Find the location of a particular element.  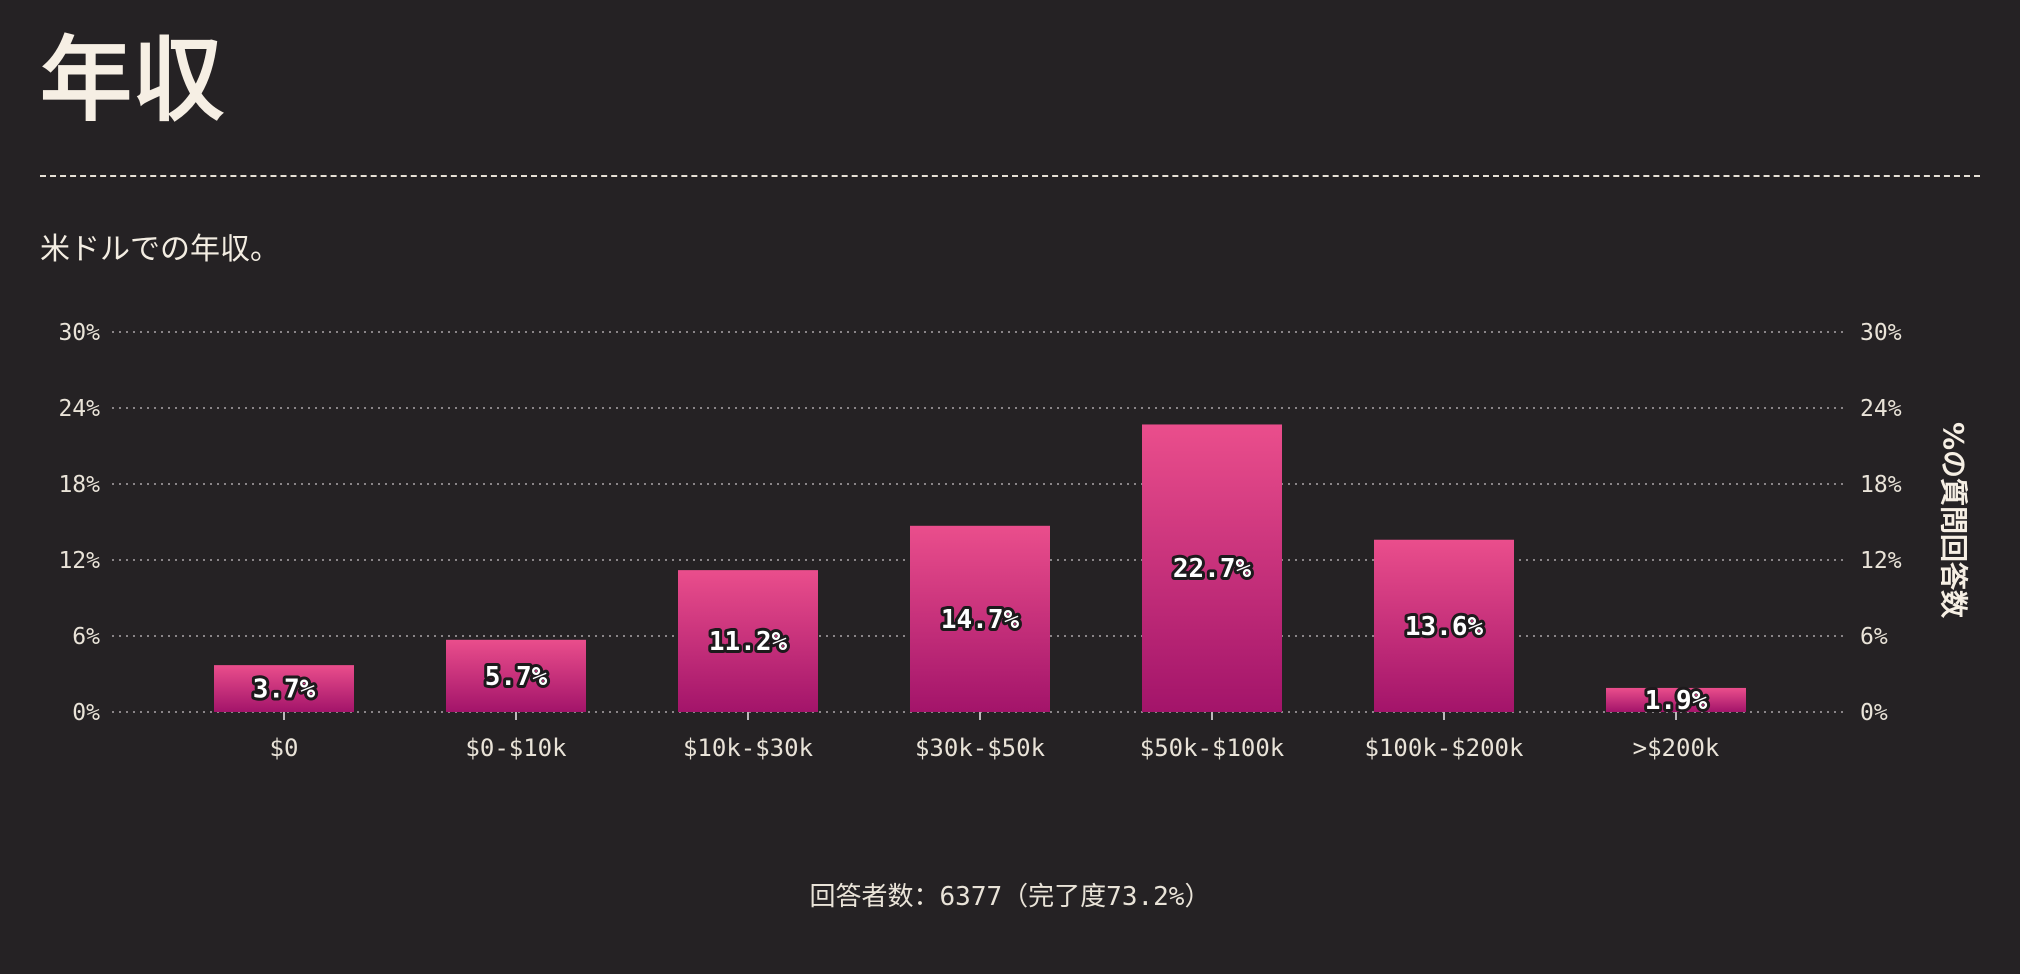

respondents-label: 回答者数： is located at coordinates (874, 897).